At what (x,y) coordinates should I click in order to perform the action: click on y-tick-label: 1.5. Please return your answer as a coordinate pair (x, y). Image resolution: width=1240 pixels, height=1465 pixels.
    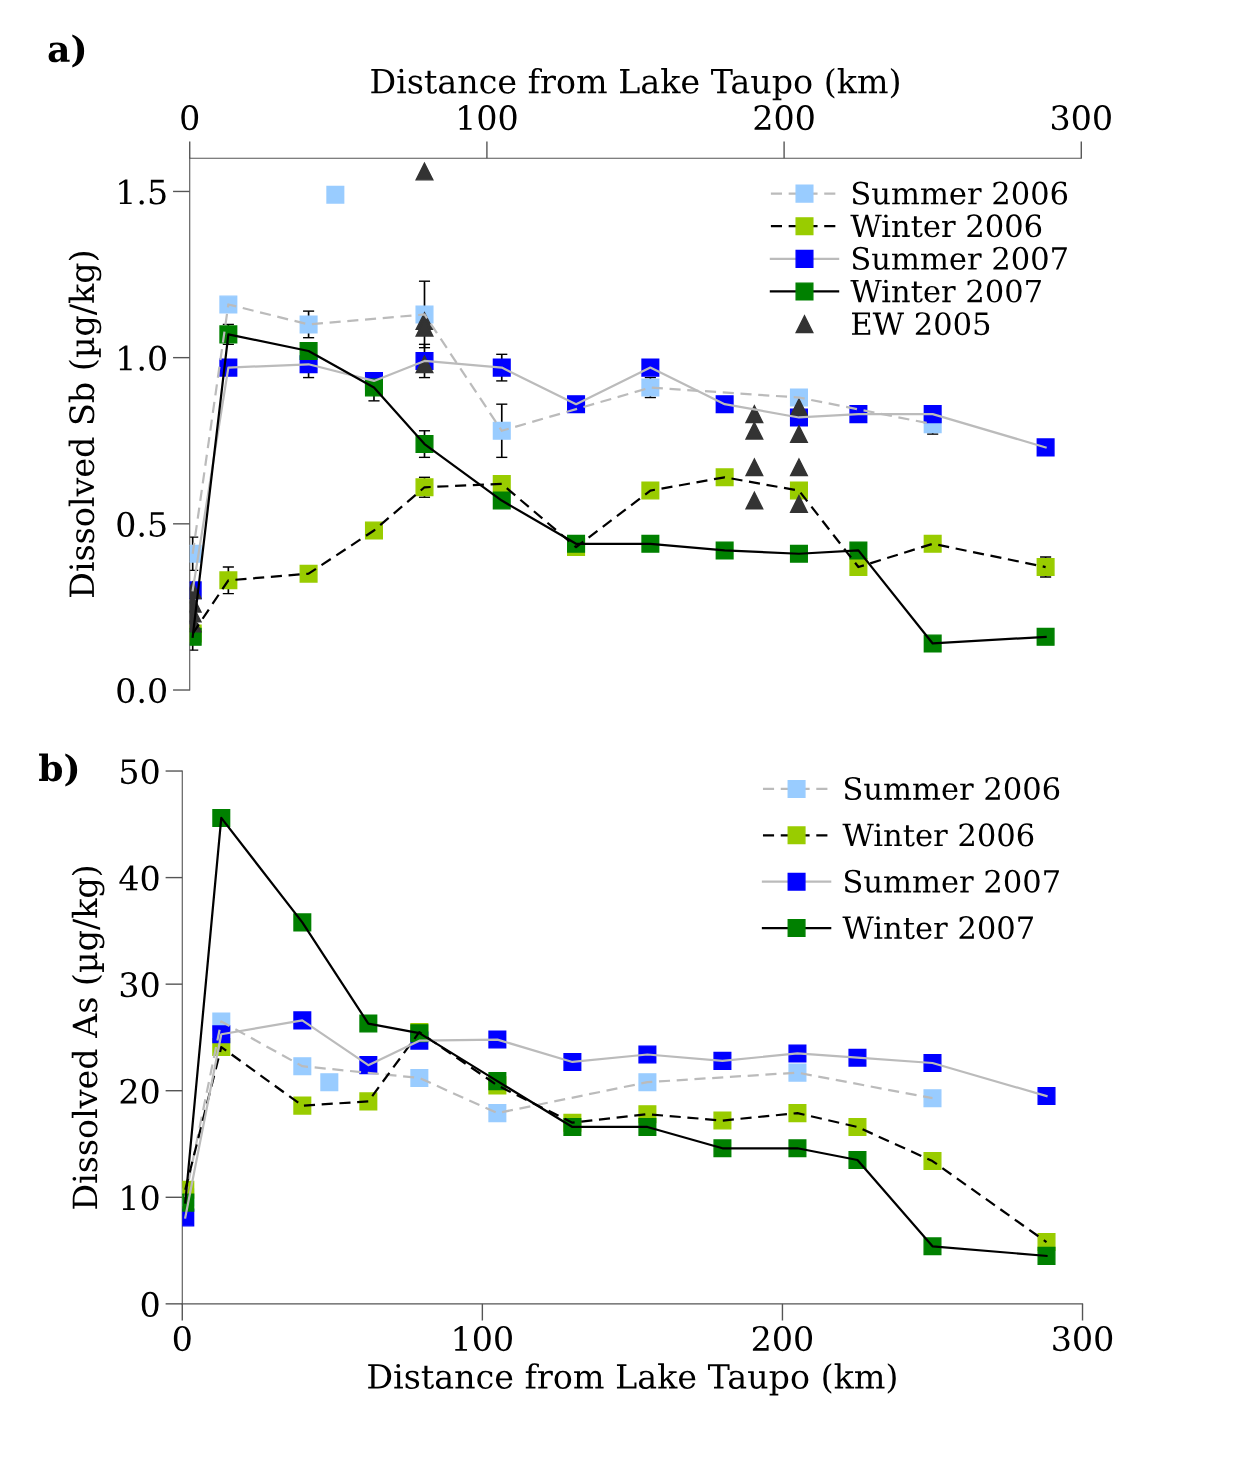
    Looking at the image, I should click on (142, 192).